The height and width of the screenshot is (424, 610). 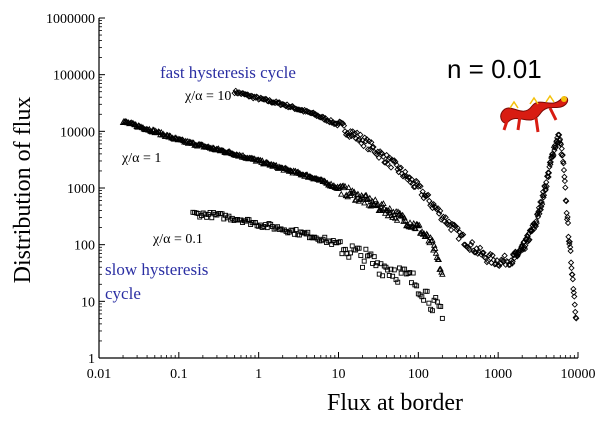 I want to click on x-tick-label: 0.1, so click(x=179, y=374).